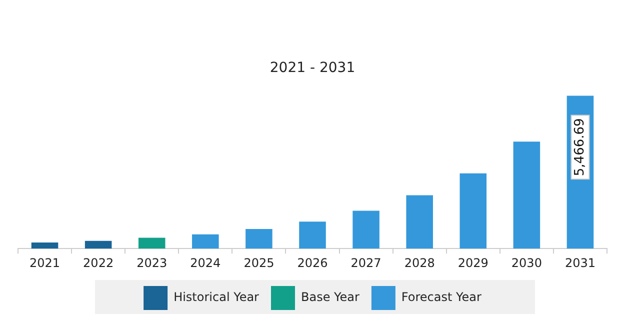 Image resolution: width=625 pixels, height=322 pixels. What do you see at coordinates (313, 68) in the screenshot?
I see `chart-title: 2021 - 2031` at bounding box center [313, 68].